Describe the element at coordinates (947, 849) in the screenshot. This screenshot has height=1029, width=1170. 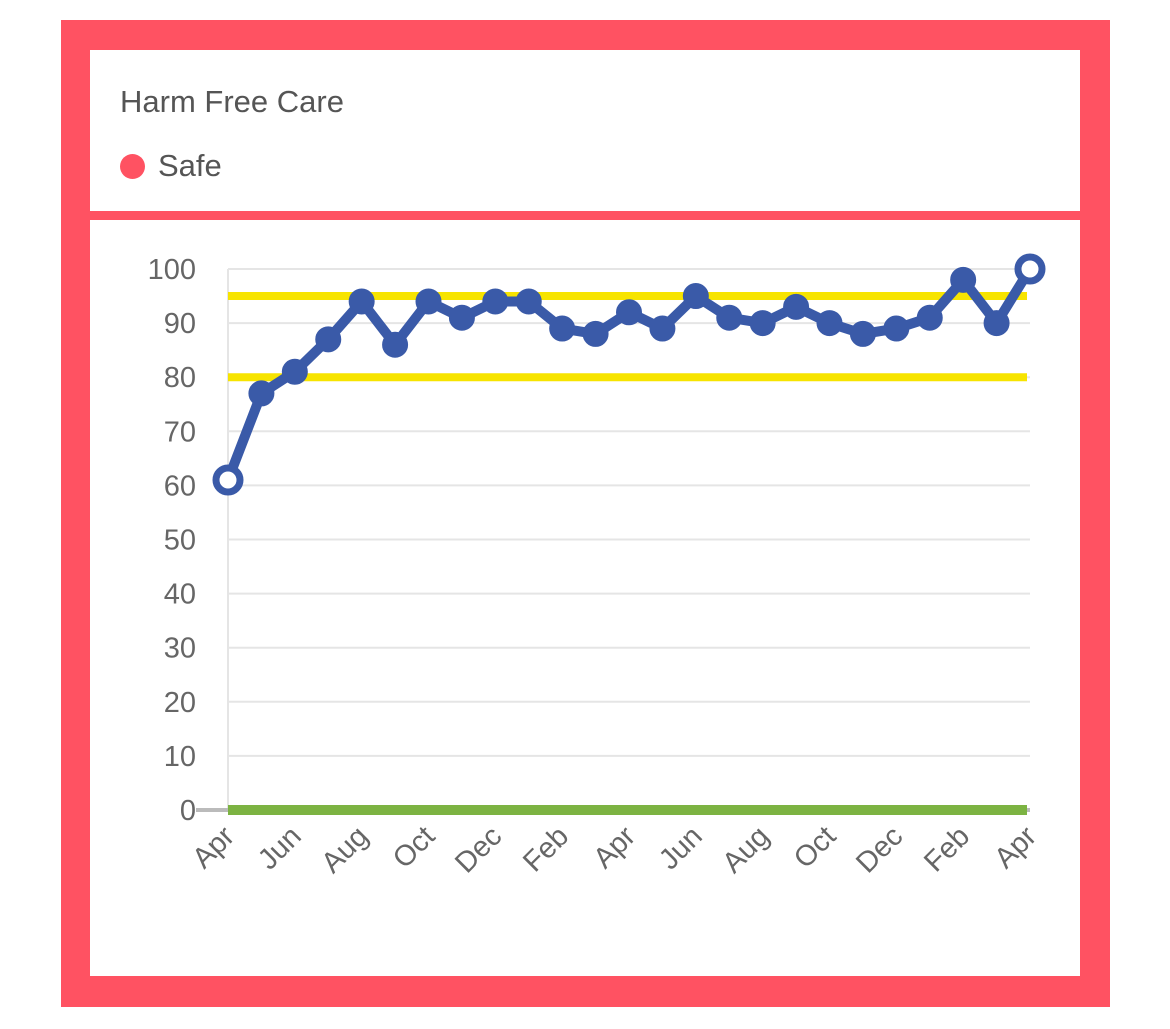
I see `x-tick-label-11: Feb` at that location.